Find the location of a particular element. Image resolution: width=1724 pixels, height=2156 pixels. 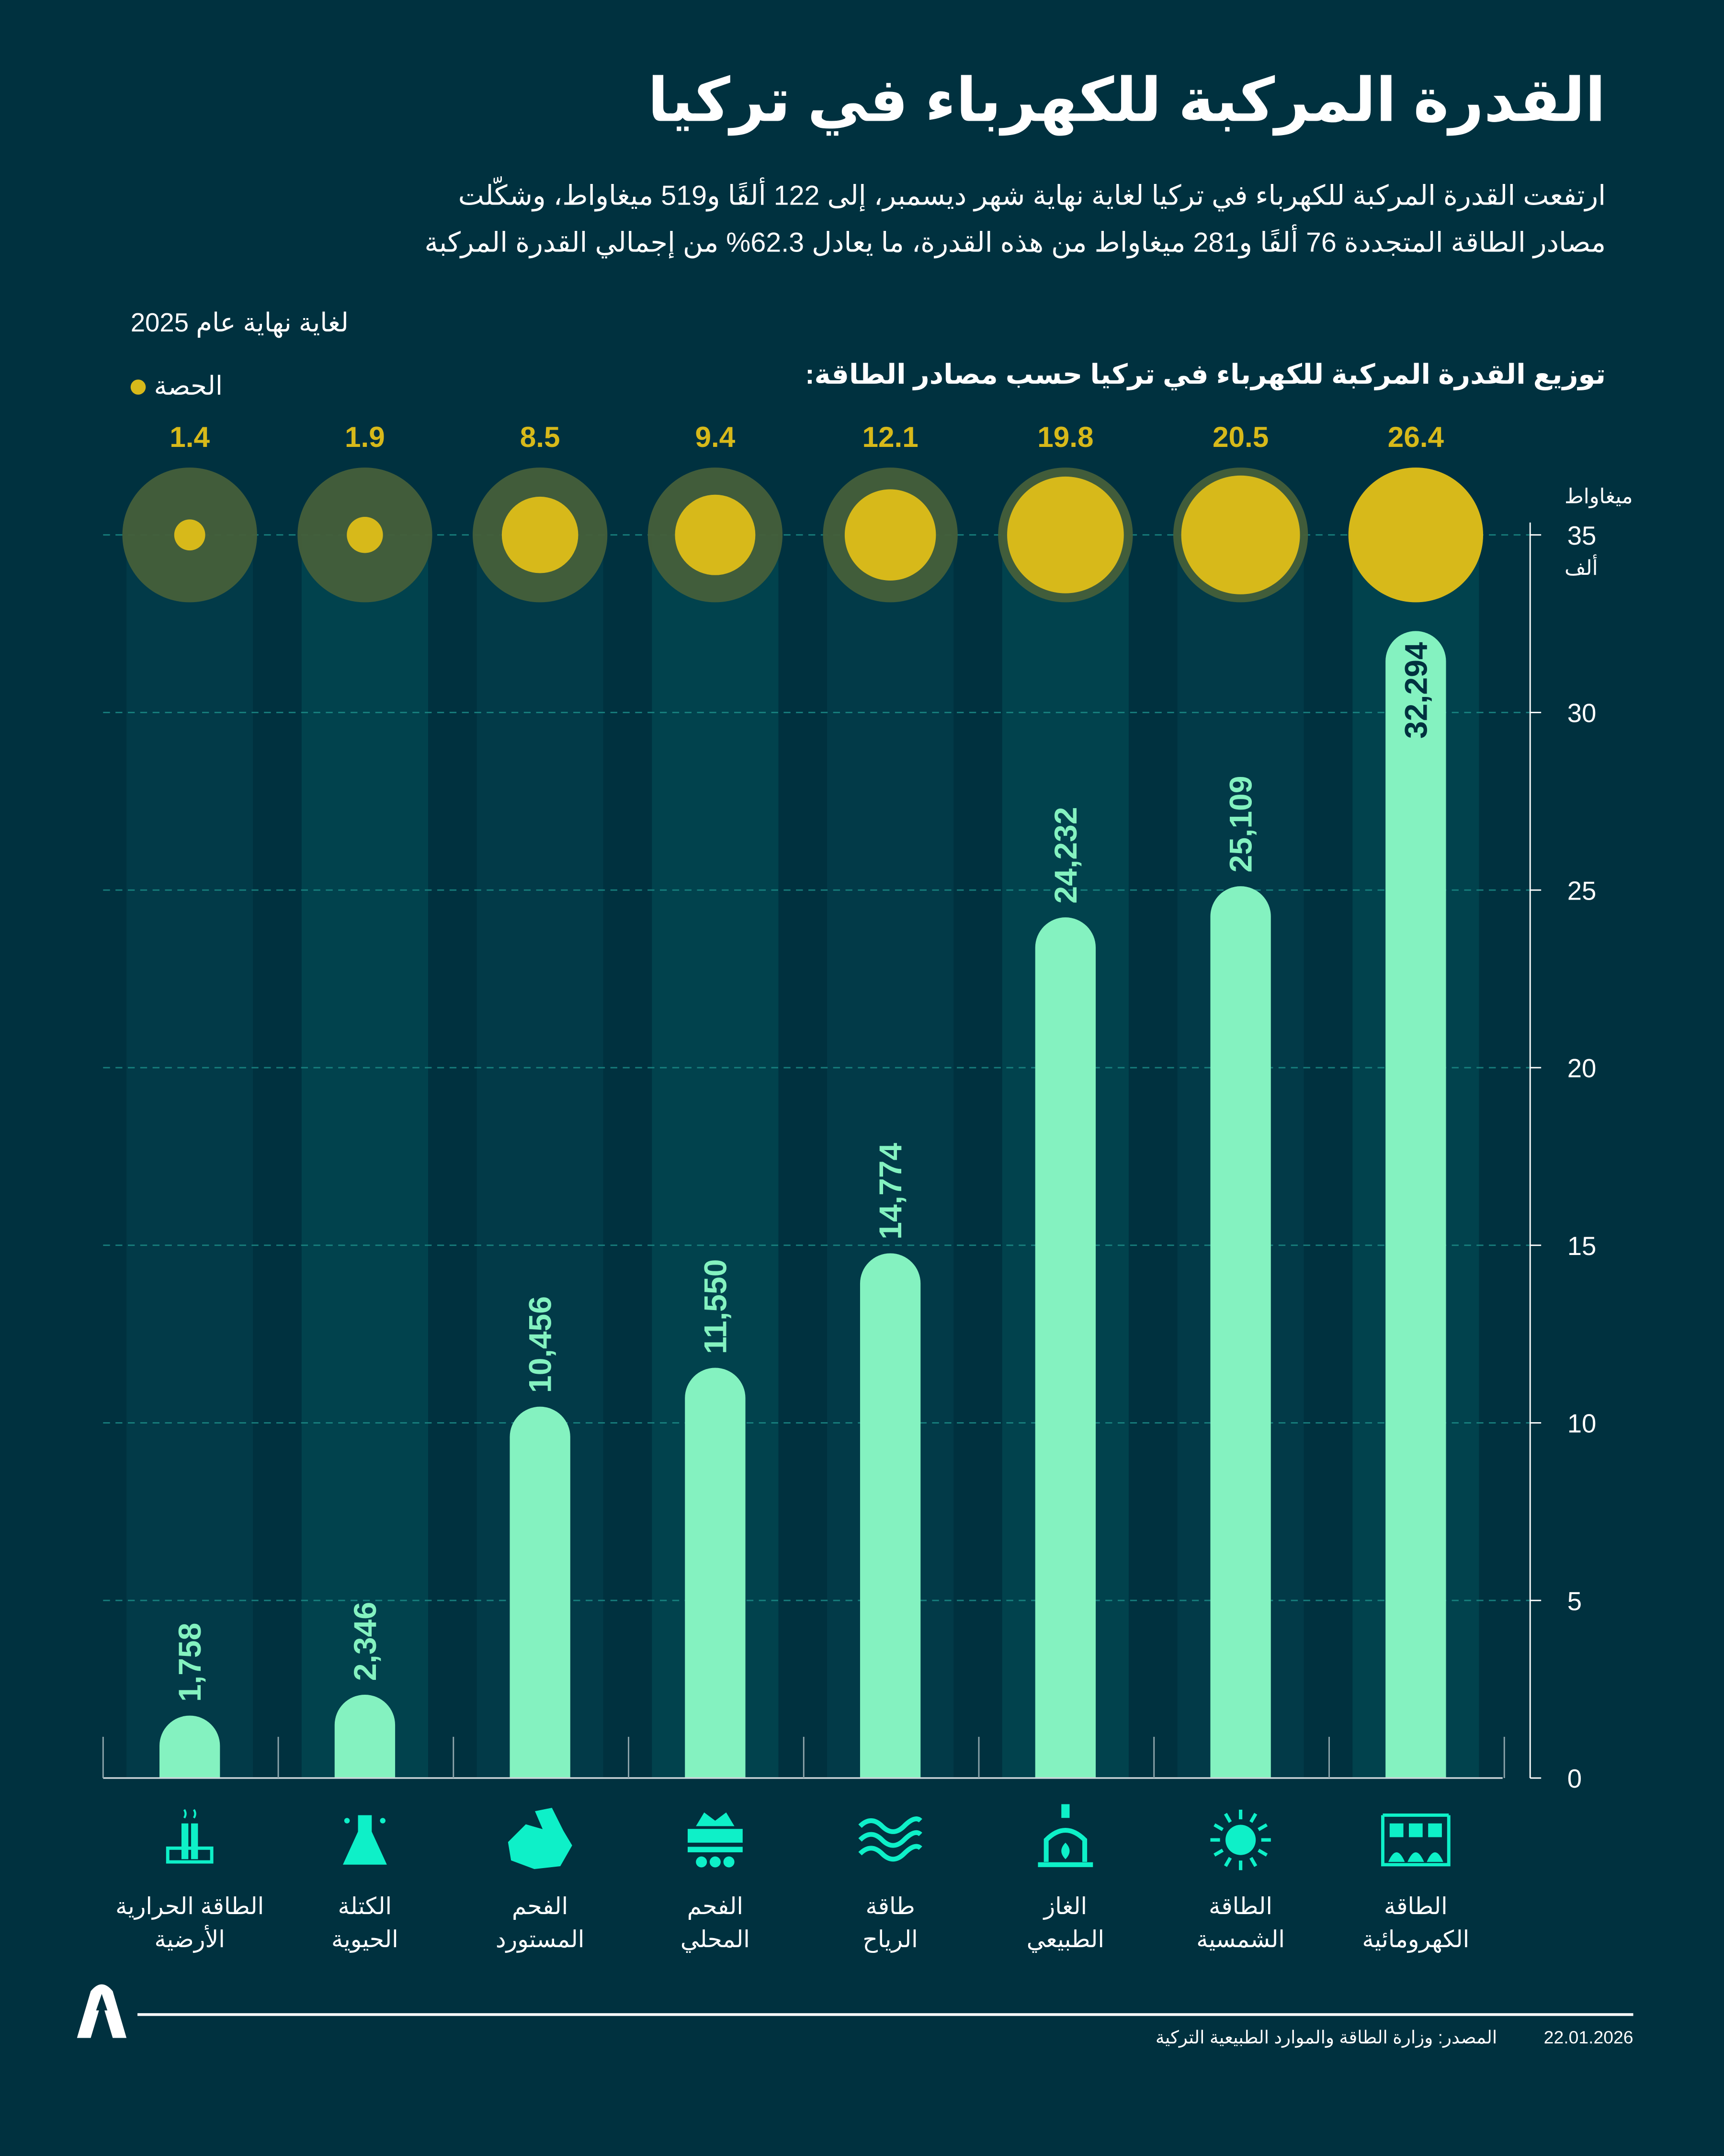

legend-label: الحصة is located at coordinates (188, 387).